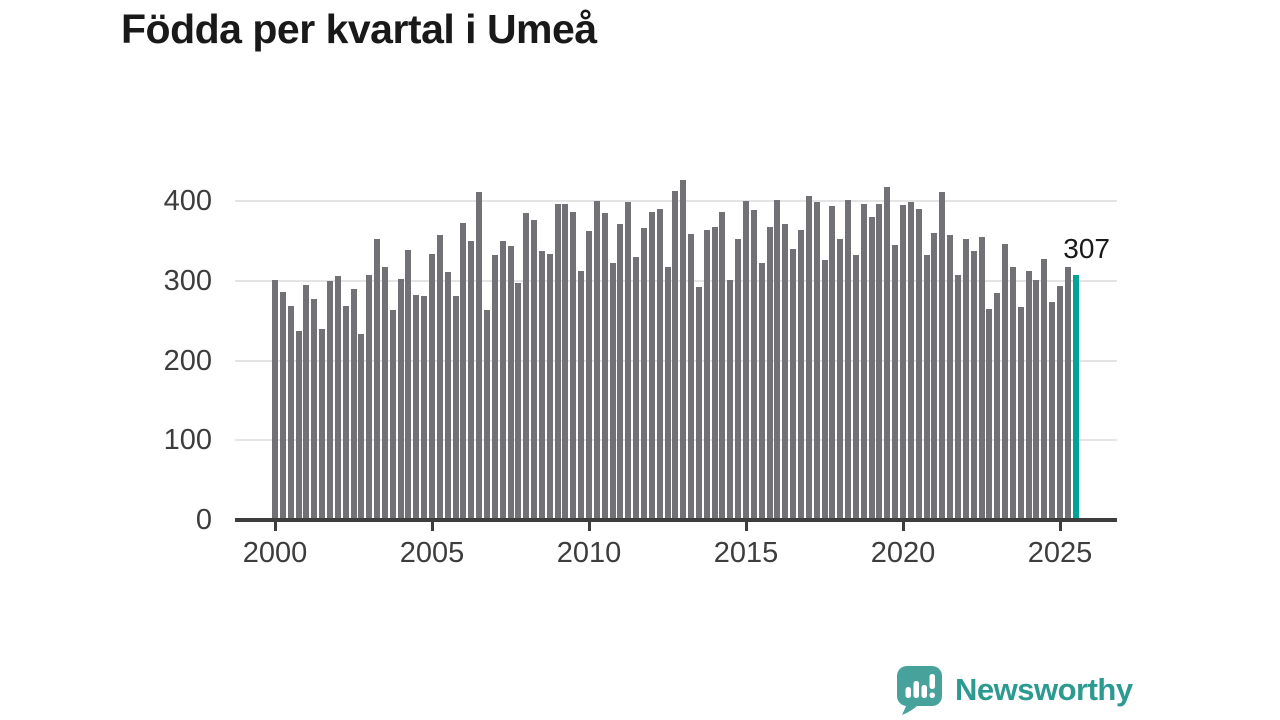 This screenshot has height=720, width=1280. What do you see at coordinates (903, 553) in the screenshot?
I see `x-axis-tick-label-2020: 2020` at bounding box center [903, 553].